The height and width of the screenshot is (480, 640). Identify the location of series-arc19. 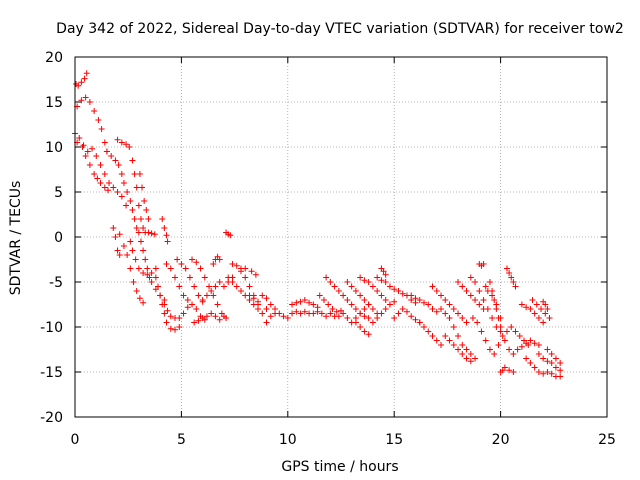
(216, 260).